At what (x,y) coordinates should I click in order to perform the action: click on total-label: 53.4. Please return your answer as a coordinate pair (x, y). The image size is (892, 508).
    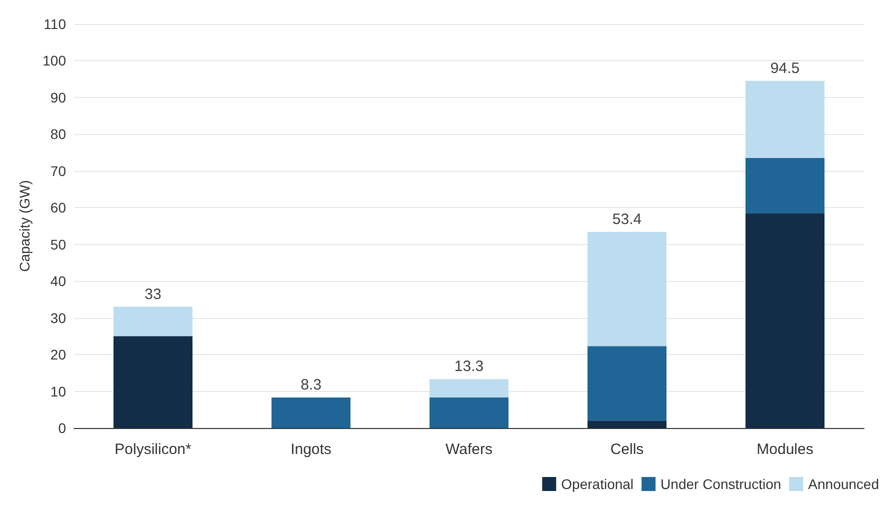
    Looking at the image, I should click on (627, 219).